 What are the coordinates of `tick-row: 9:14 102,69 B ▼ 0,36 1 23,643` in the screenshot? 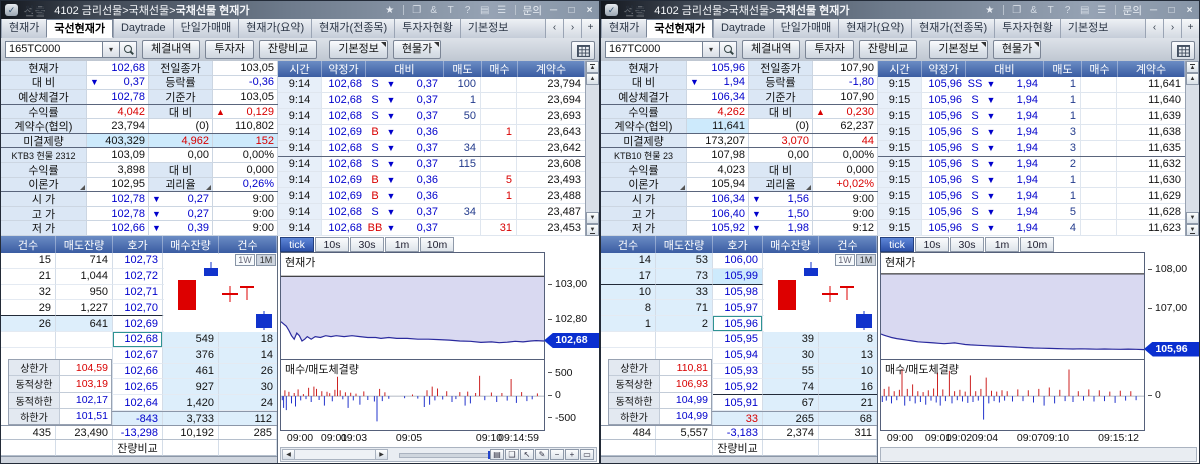 It's located at (431, 132).